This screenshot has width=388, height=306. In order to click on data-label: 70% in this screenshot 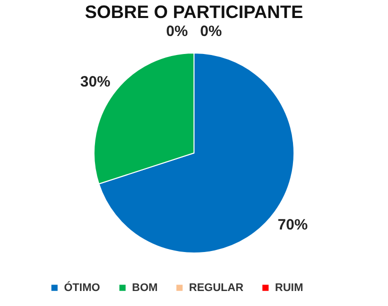, I will do `click(293, 225)`.